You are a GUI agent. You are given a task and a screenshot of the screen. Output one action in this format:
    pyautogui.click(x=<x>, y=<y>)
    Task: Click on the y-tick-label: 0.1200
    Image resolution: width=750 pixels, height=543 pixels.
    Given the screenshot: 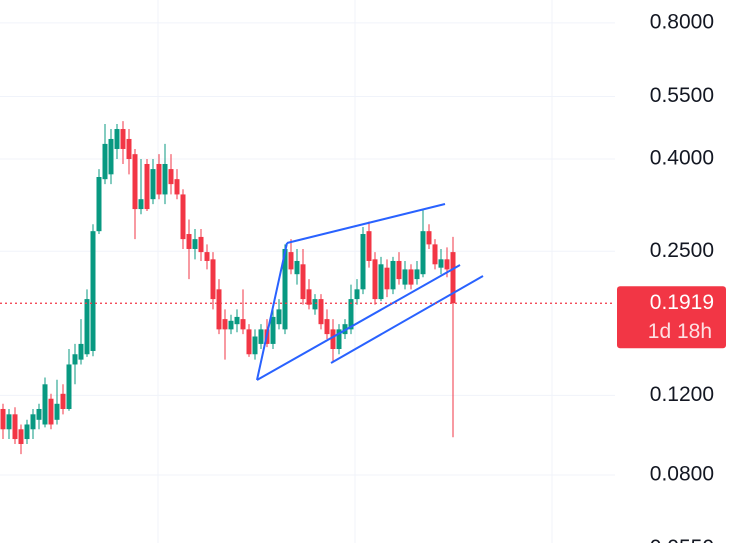 What is the action you would take?
    pyautogui.click(x=682, y=394)
    